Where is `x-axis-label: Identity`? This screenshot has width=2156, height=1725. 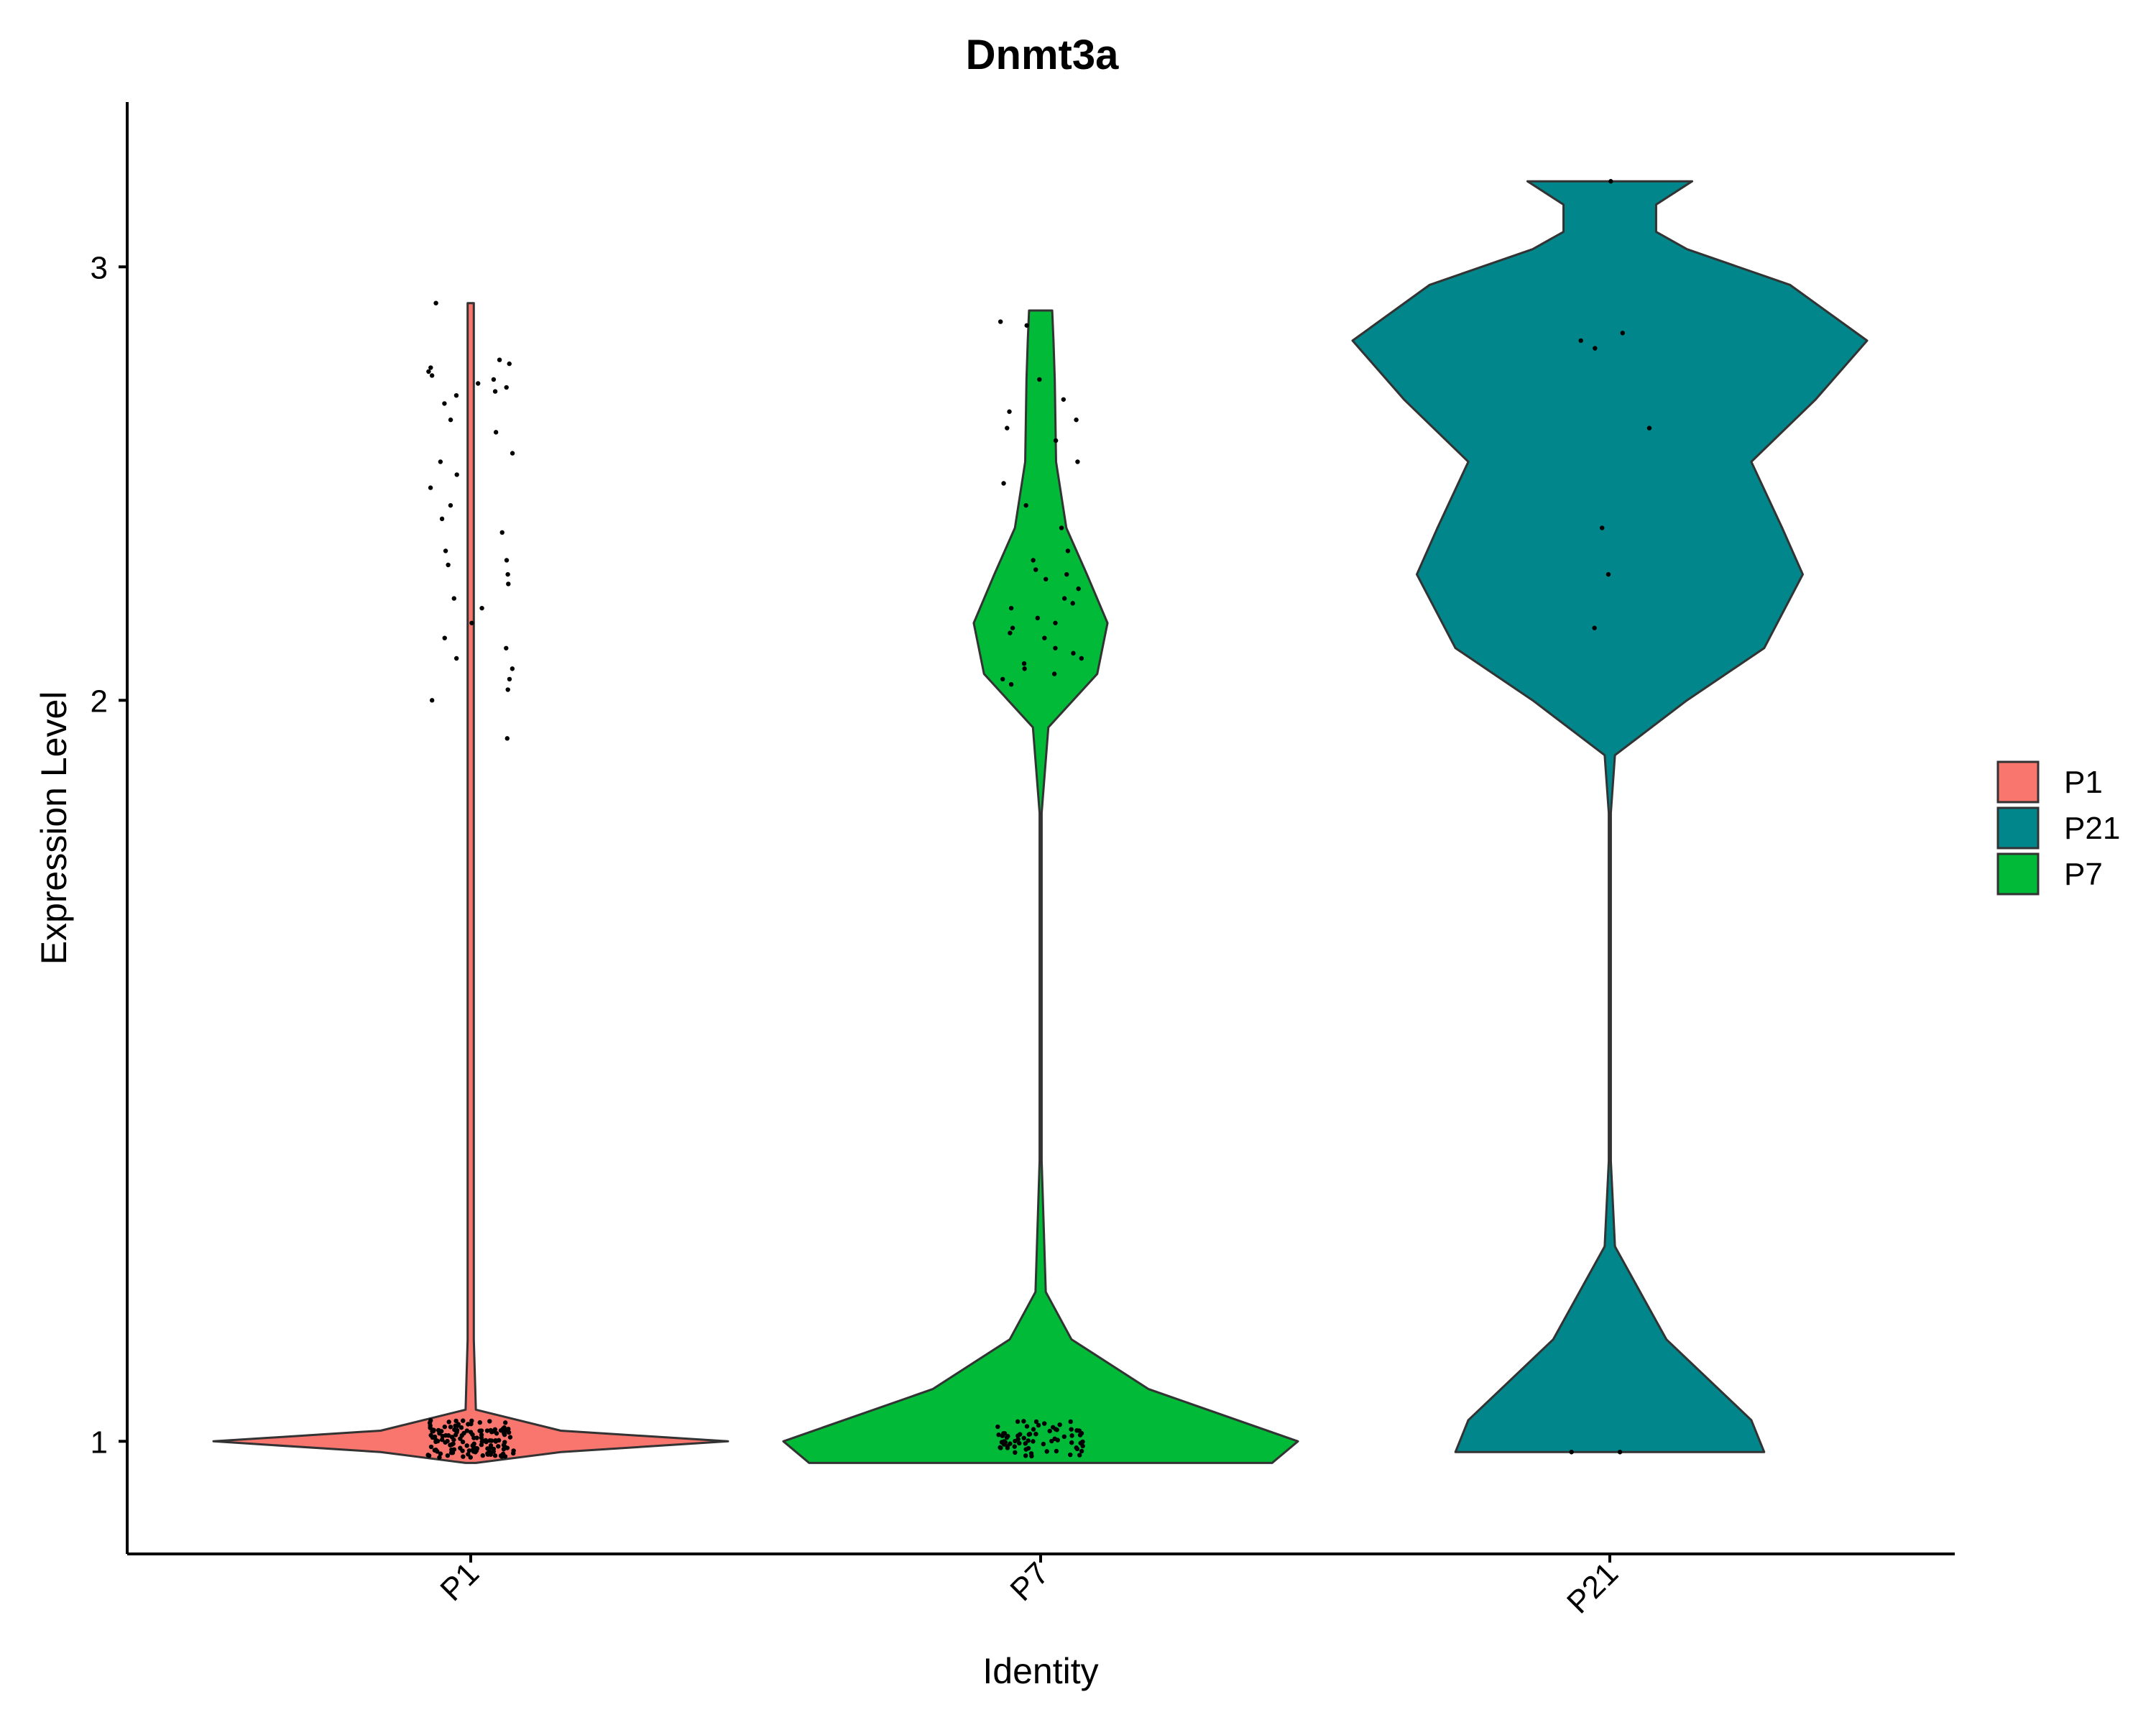 x-axis-label: Identity is located at coordinates (1040, 1671).